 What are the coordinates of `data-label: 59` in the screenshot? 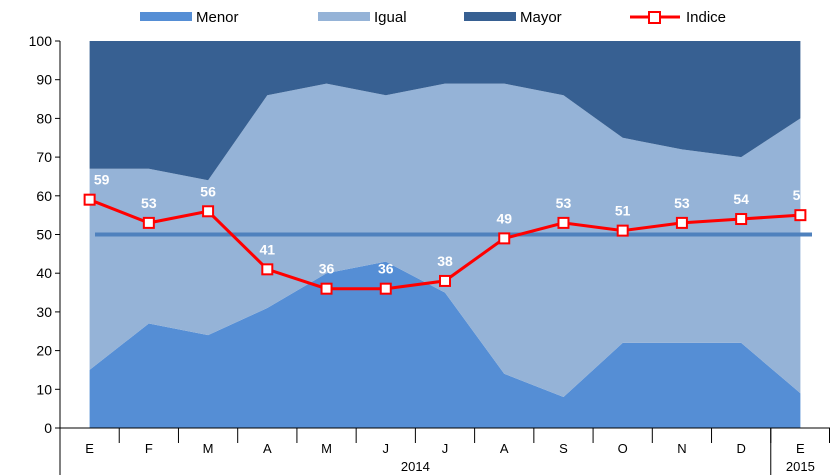 It's located at (102, 180).